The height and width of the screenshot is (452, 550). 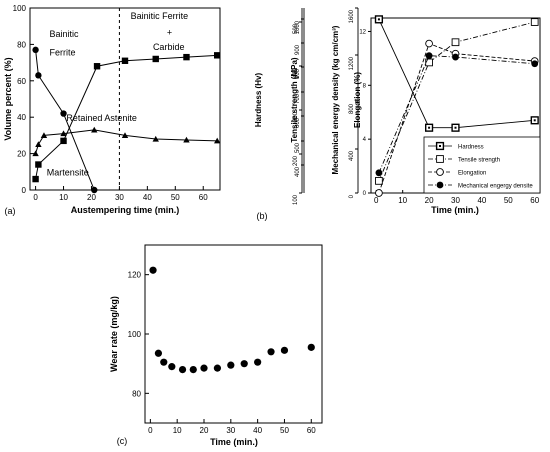 What do you see at coordinates (298, 49) in the screenshot?
I see `panel-b-tick-label-1: 900` at bounding box center [298, 49].